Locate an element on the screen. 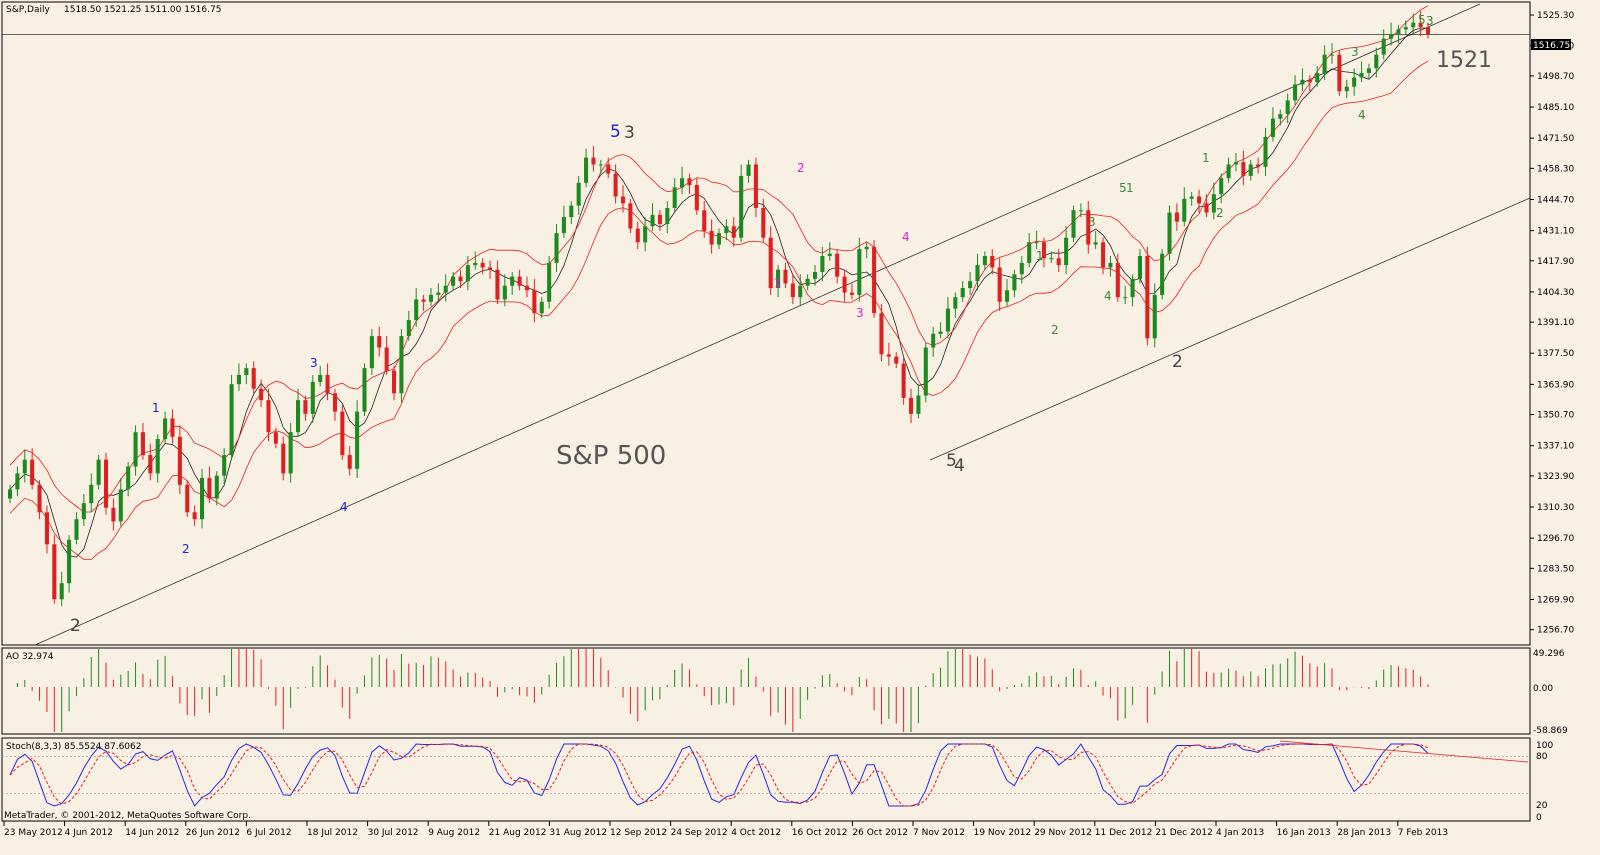 This screenshot has width=1600, height=855. stoch-tick-label: 100 is located at coordinates (1544, 746).